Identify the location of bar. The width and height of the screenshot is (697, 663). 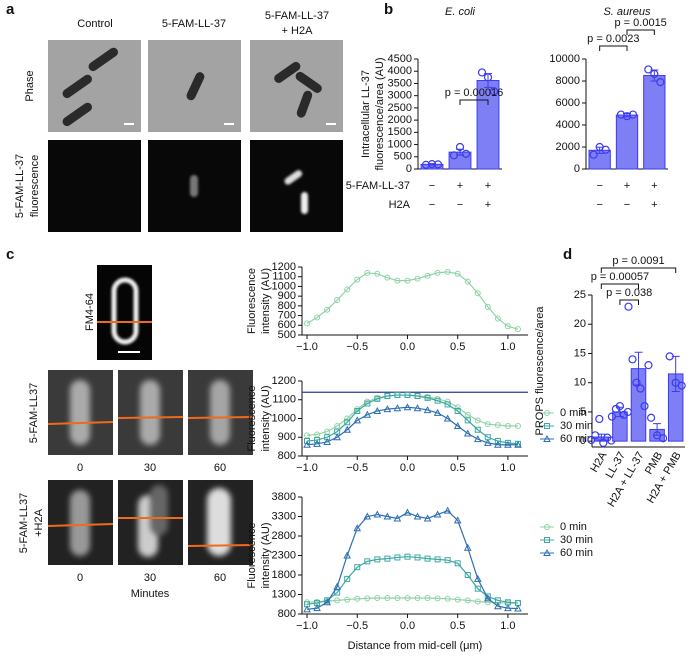
(654, 122).